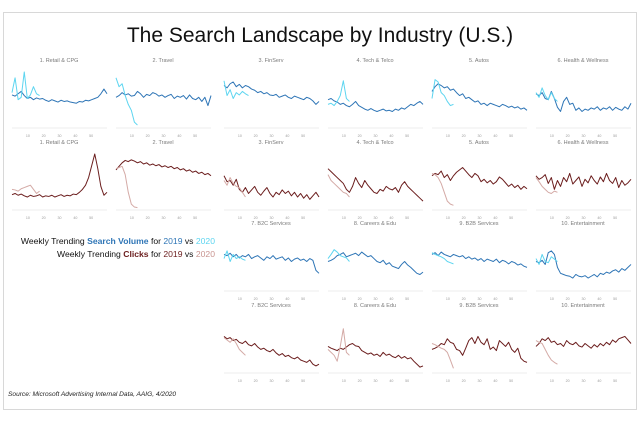 Image resolution: width=640 pixels, height=426 pixels. Describe the element at coordinates (163, 143) in the screenshot. I see `chart-title: 2. Travel` at that location.